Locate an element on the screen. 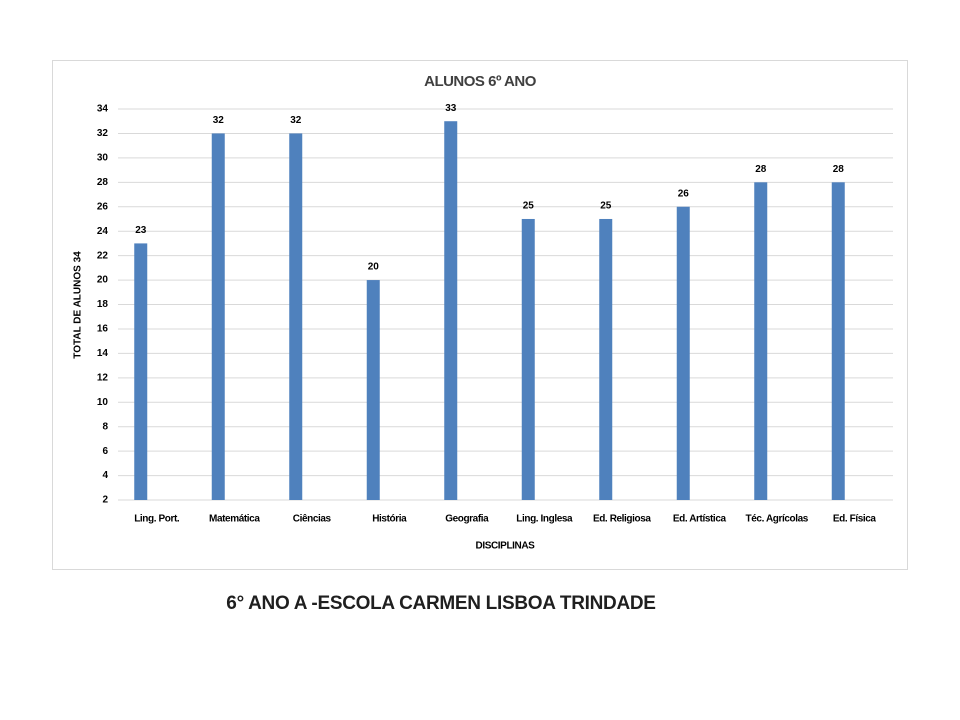  y-tick-label: 26 is located at coordinates (103, 206).